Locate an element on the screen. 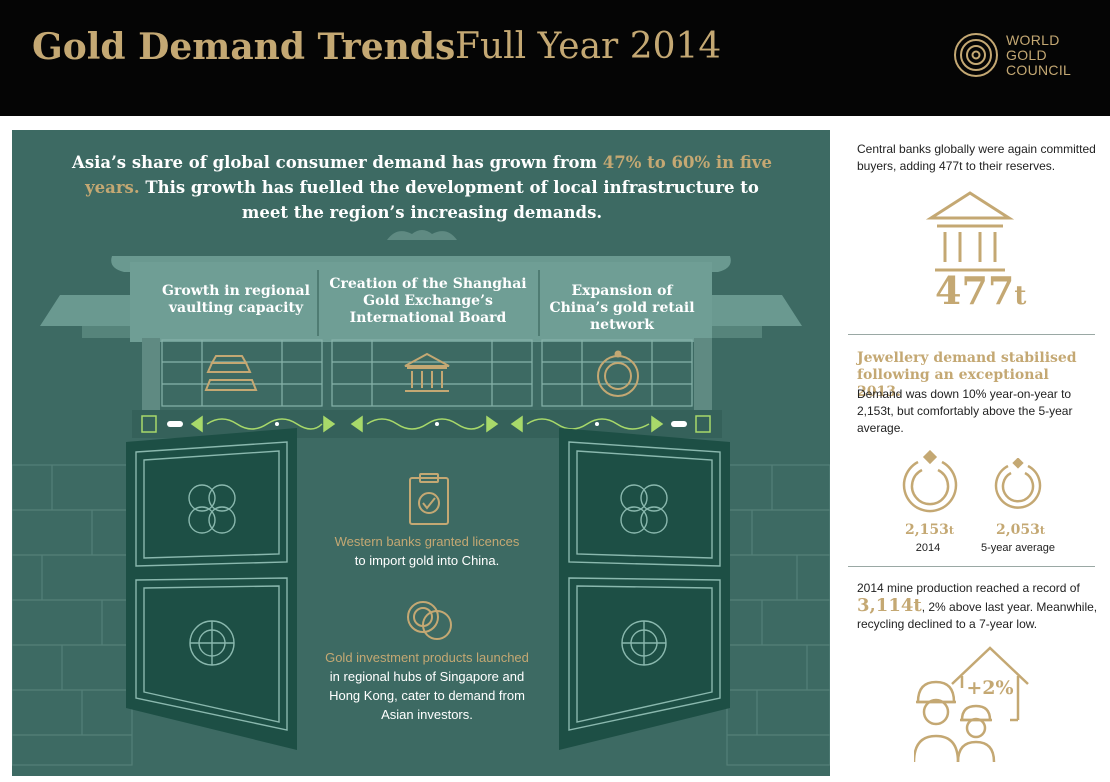 Image resolution: width=1110 pixels, height=782 pixels. necklace-small-icon is located at coordinates (1018, 483).